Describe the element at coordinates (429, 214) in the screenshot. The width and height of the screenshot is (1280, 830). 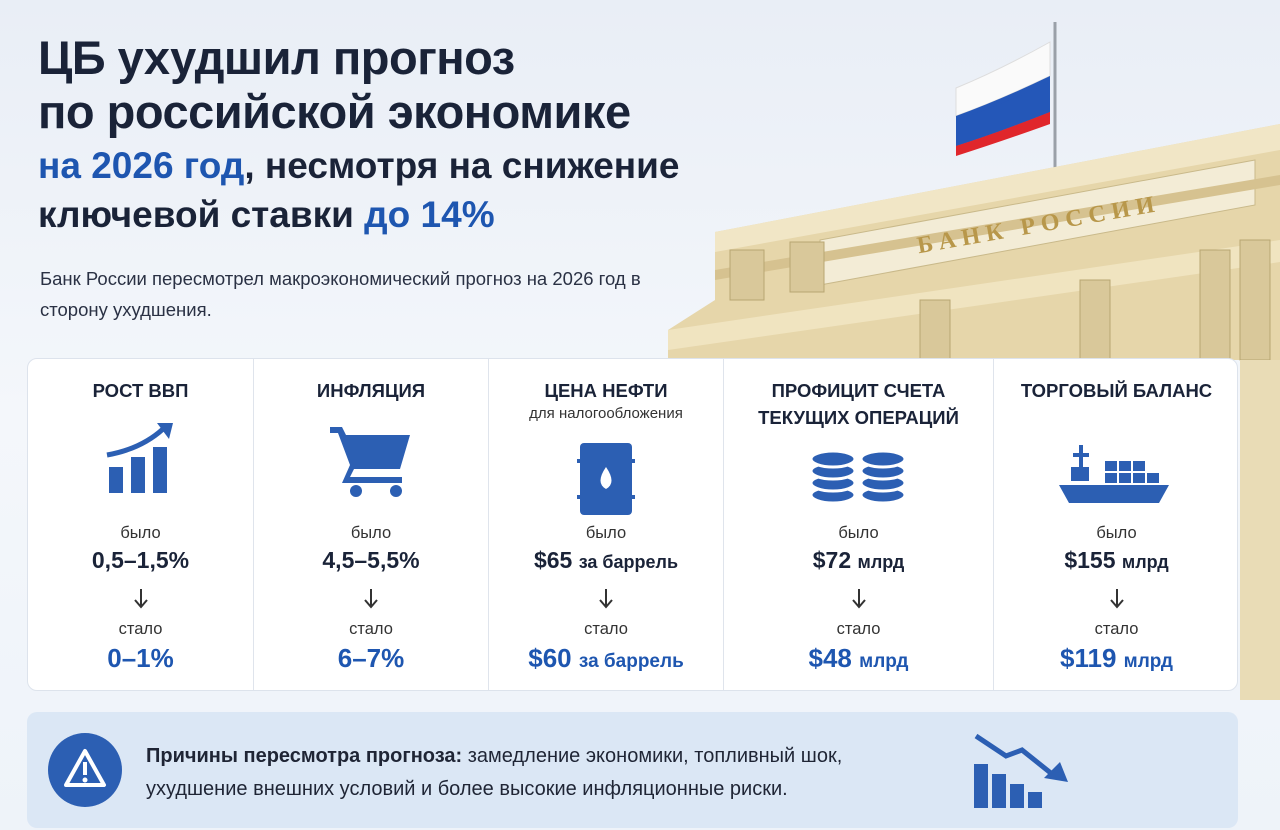
I see `title-highlight: до 14%` at that location.